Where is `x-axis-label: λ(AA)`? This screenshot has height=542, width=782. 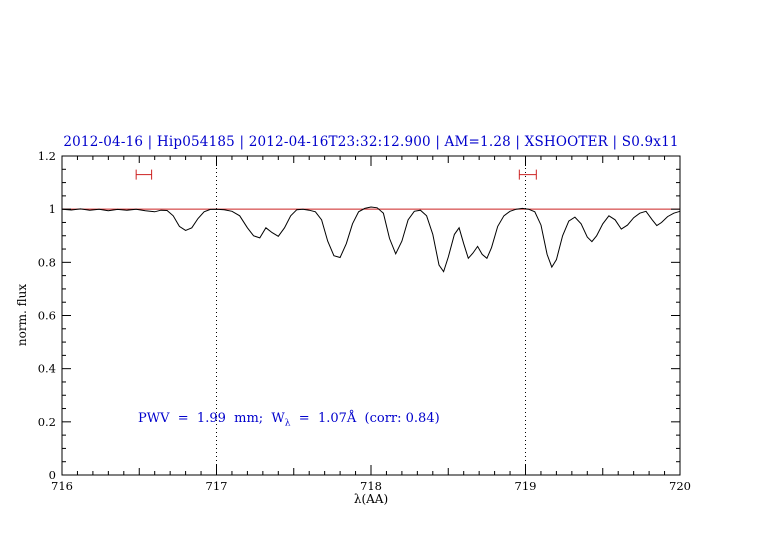
x-axis-label: λ(AA) is located at coordinates (371, 499).